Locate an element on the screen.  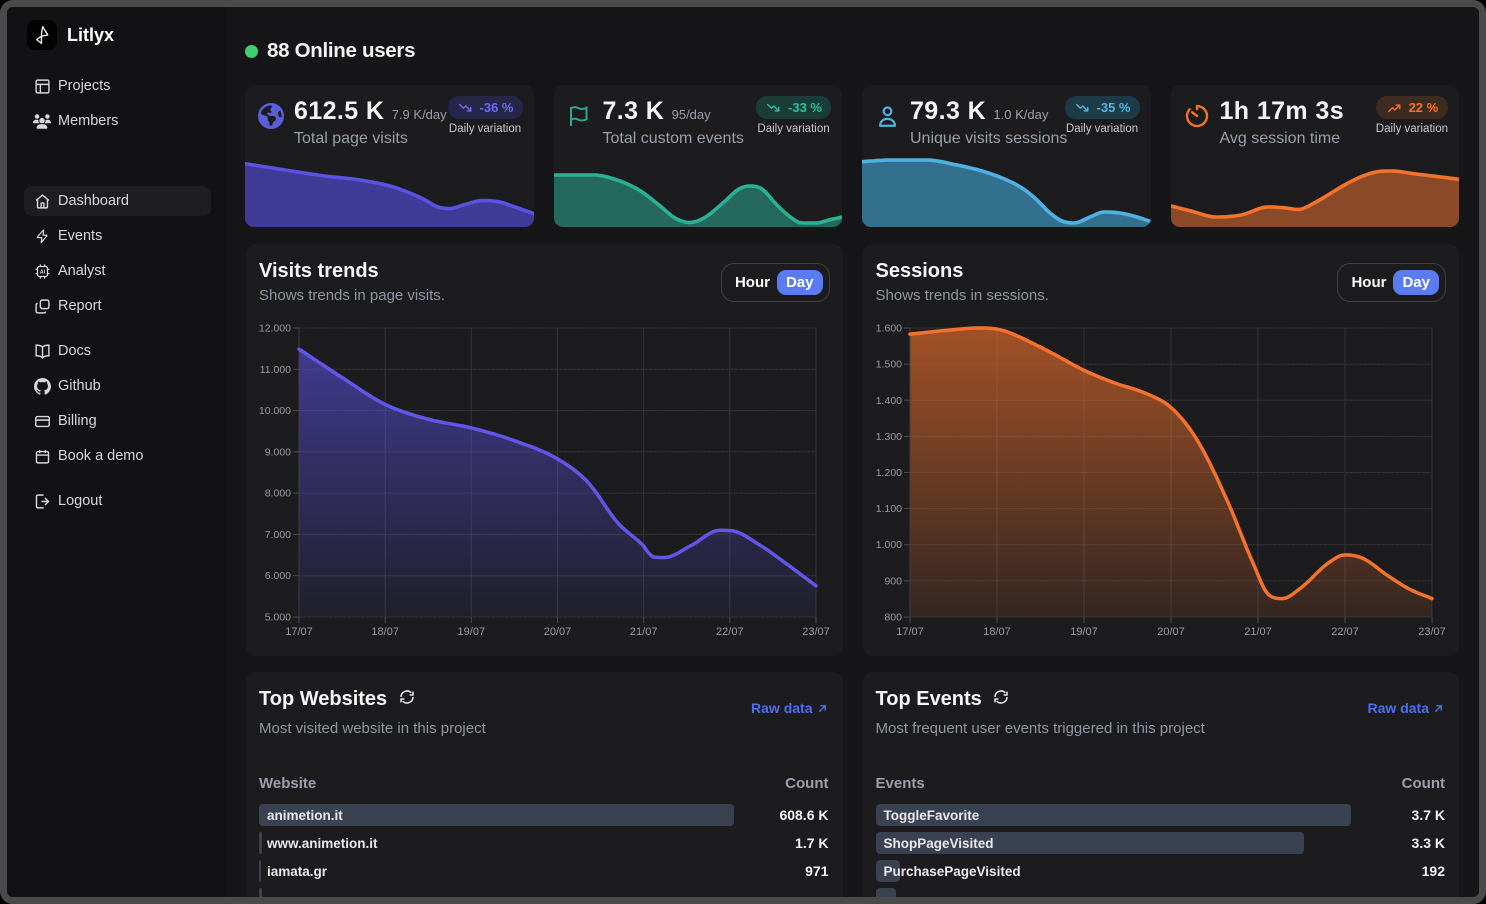
svg-text: 7.000 is located at coordinates (278, 535).